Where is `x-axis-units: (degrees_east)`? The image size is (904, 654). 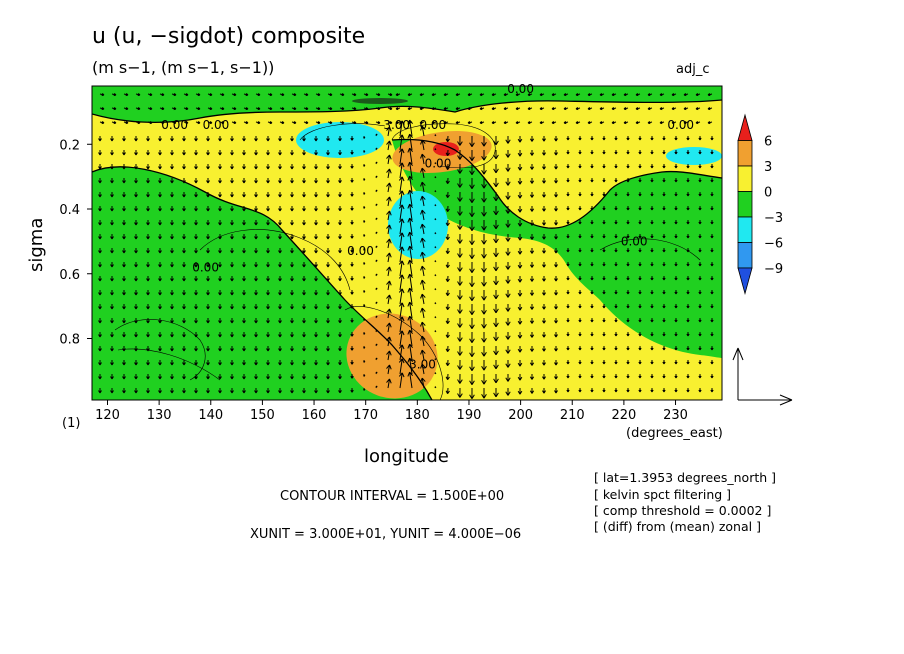
x-axis-units: (degrees_east) is located at coordinates (674, 433).